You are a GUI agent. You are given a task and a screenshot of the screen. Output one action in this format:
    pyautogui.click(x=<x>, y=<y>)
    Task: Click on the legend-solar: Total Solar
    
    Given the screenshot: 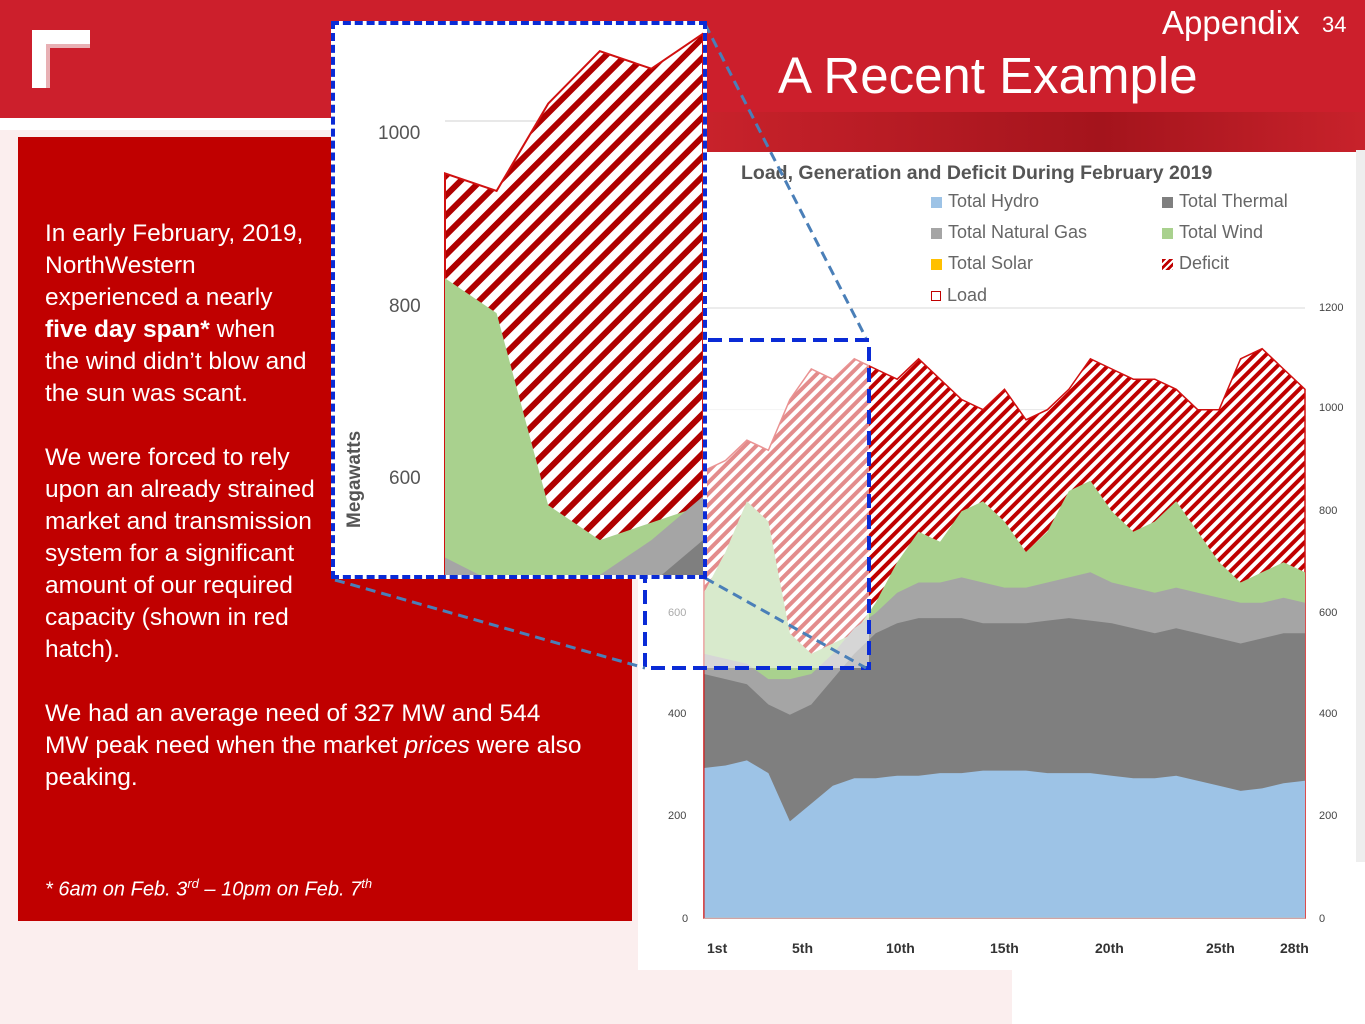 What is the action you would take?
    pyautogui.click(x=982, y=263)
    